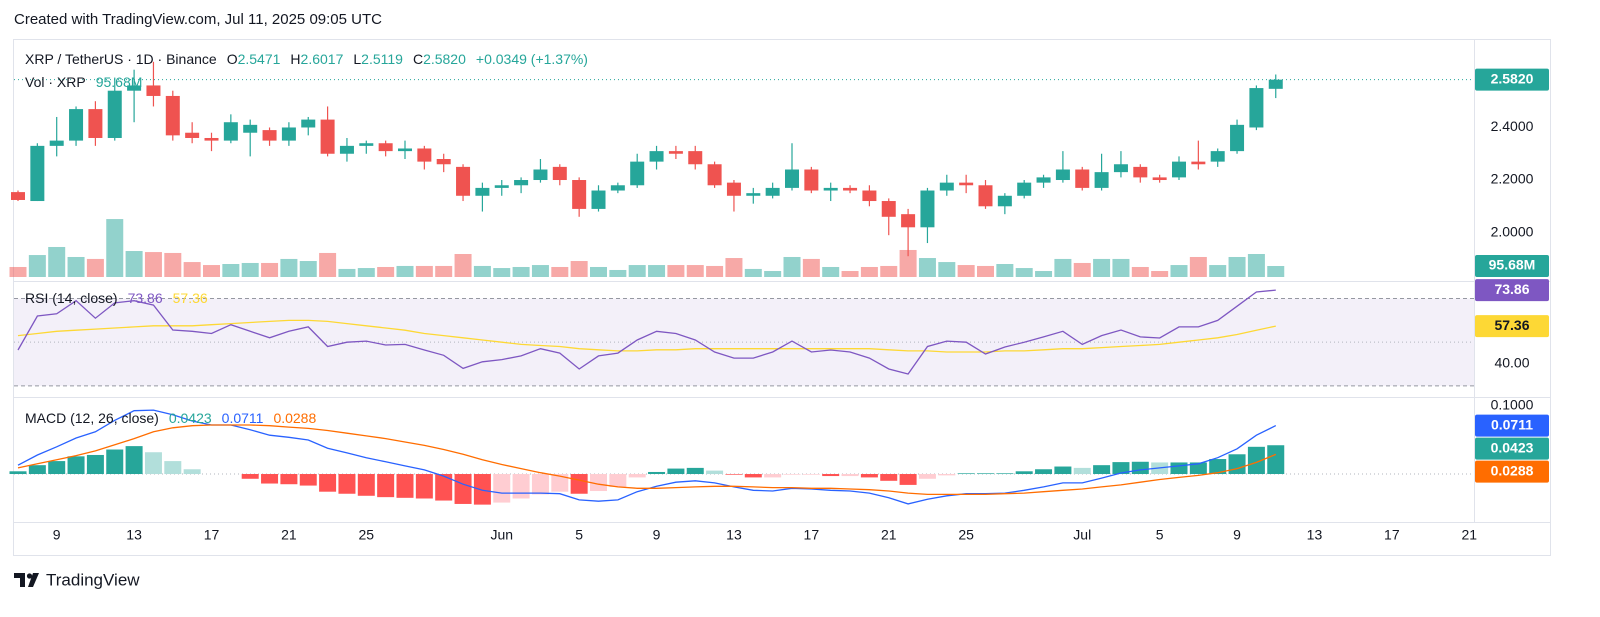 Image resolution: width=1600 pixels, height=617 pixels. I want to click on macd-legend-item: 0.0288, so click(294, 418).